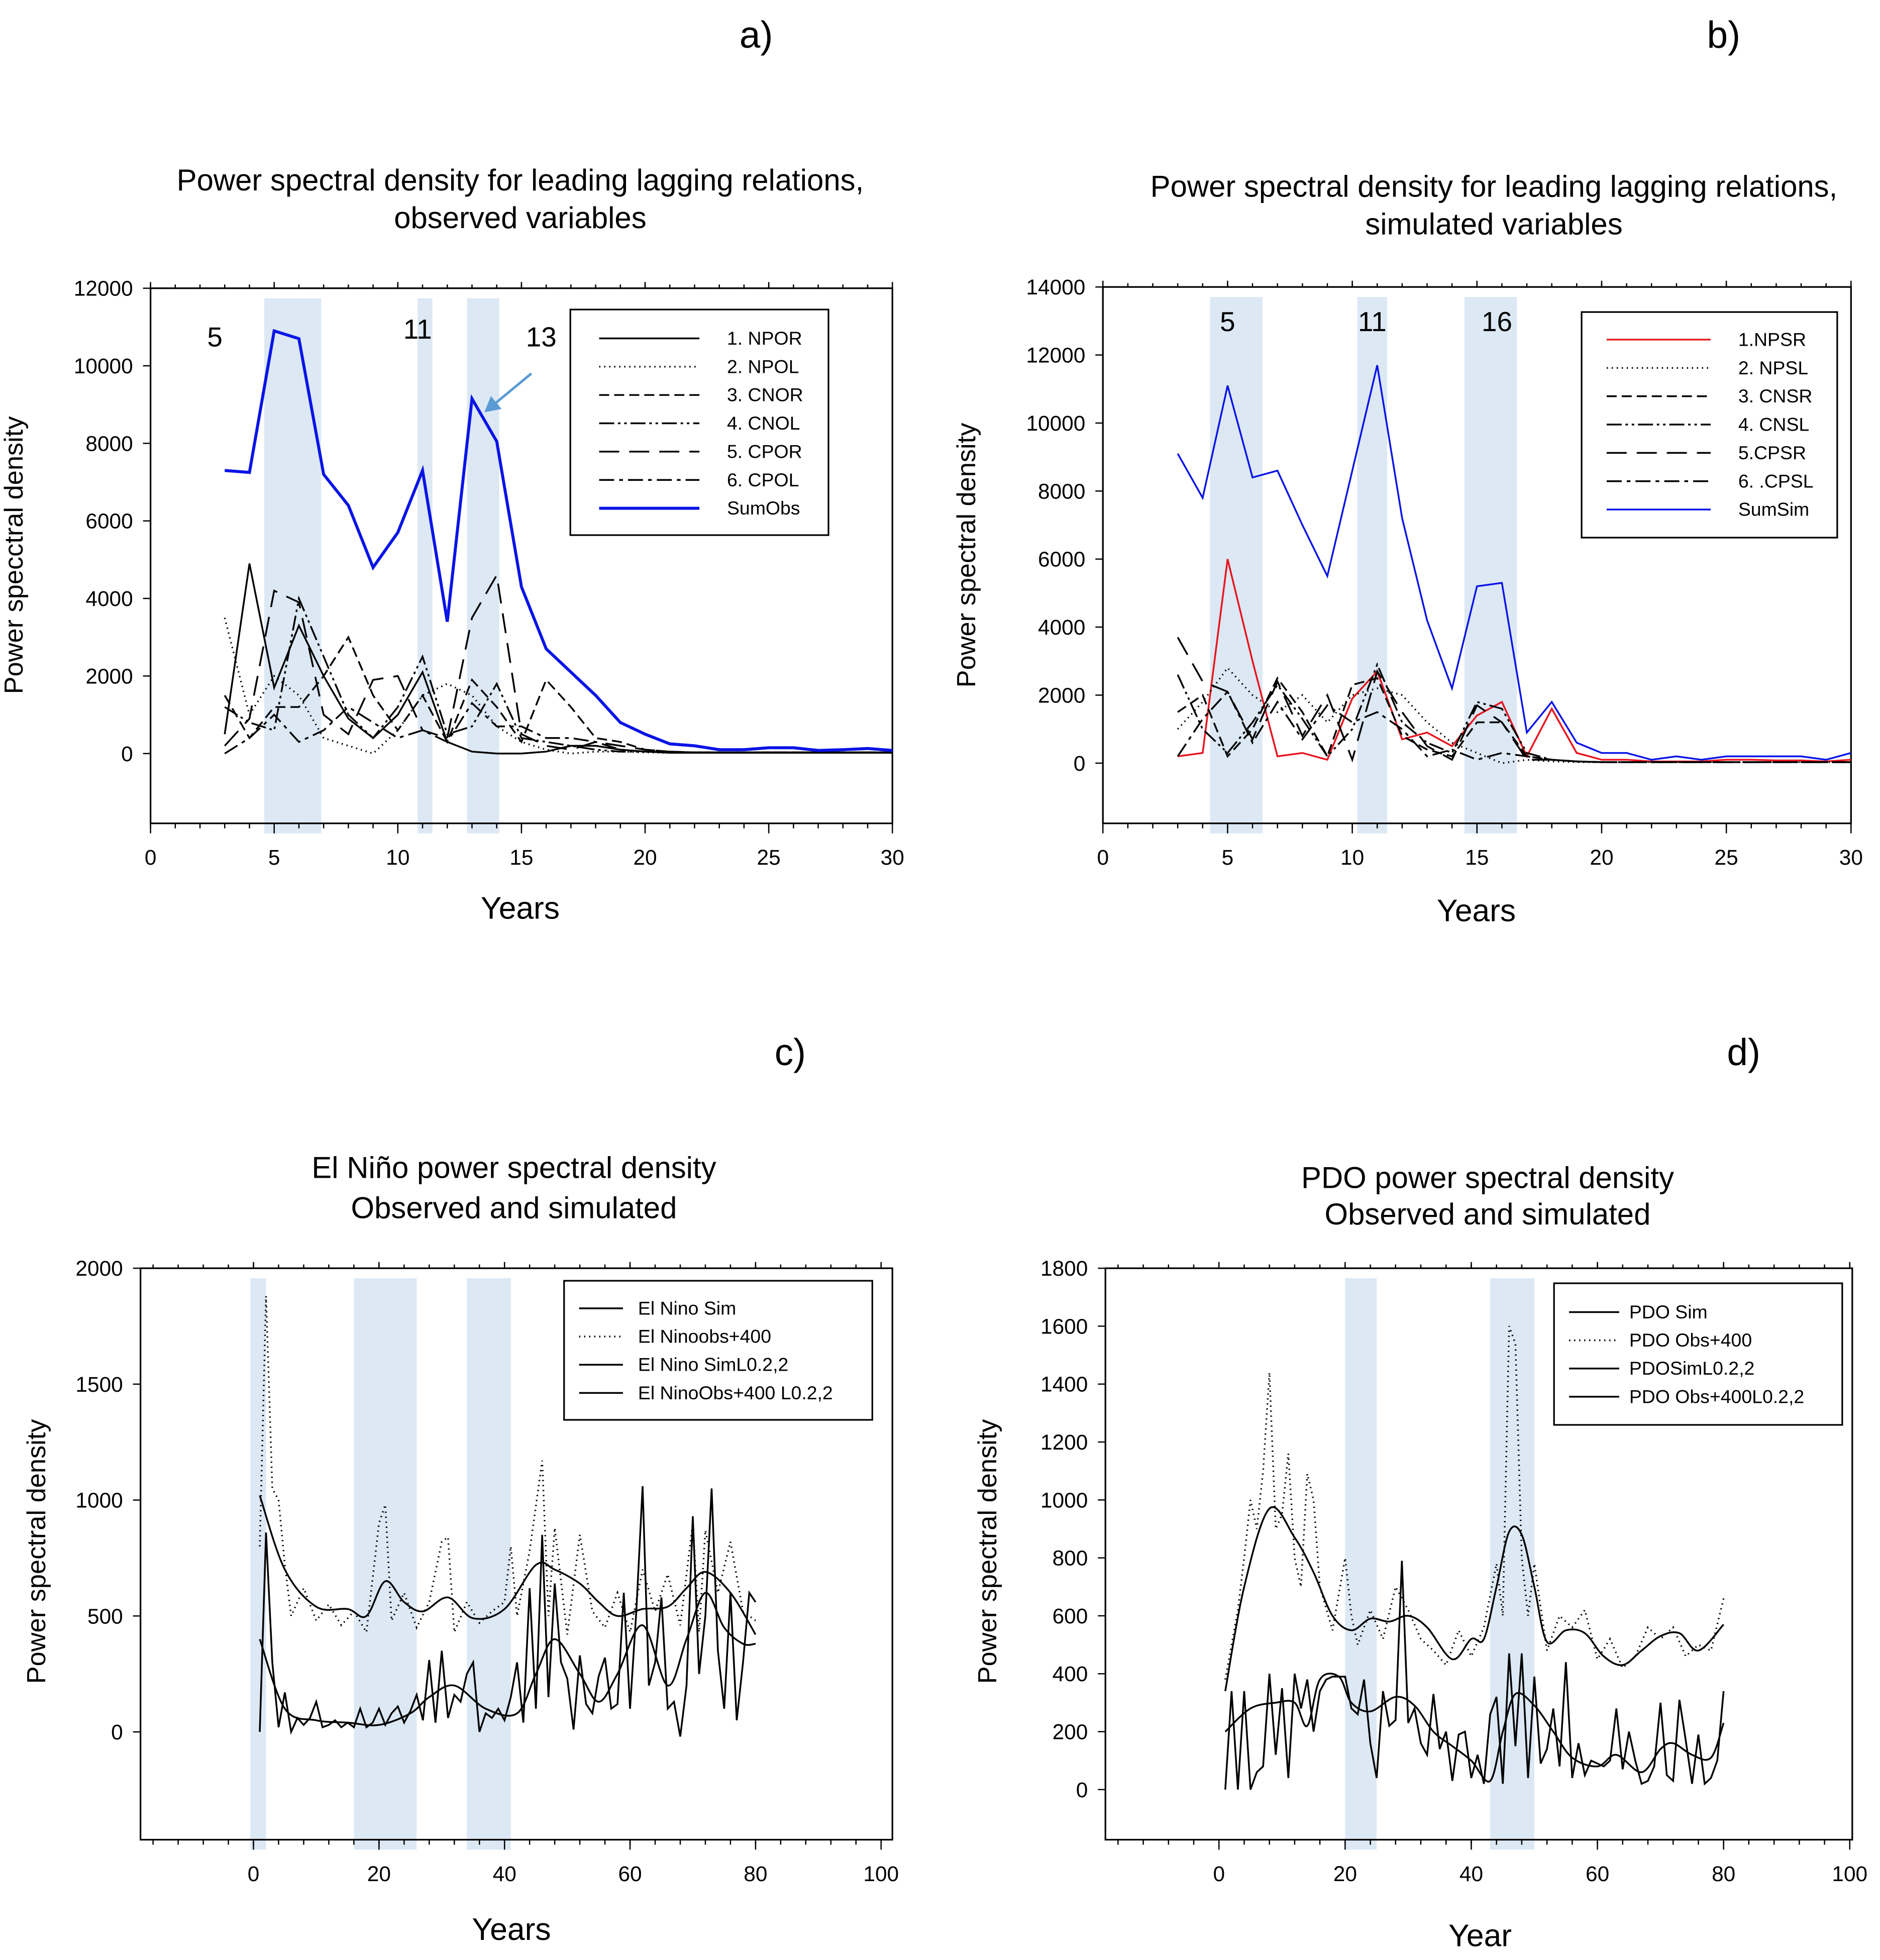 The image size is (1880, 1960). Describe the element at coordinates (1228, 857) in the screenshot. I see `x-tick-label: 5` at that location.